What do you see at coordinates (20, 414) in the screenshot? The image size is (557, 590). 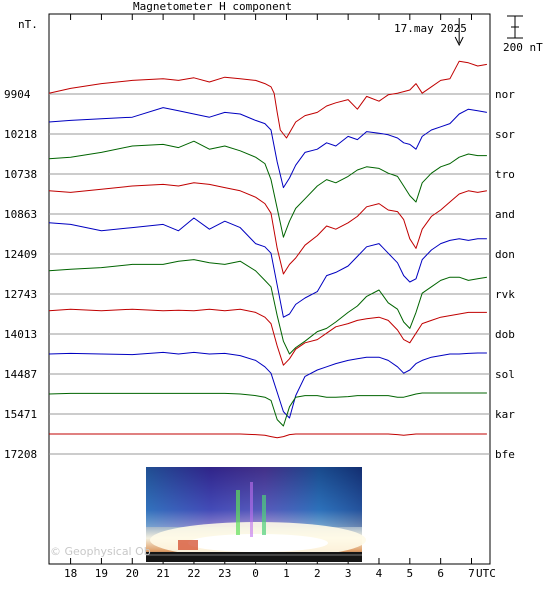 I see `baseline-label-kar: 15471` at bounding box center [20, 414].